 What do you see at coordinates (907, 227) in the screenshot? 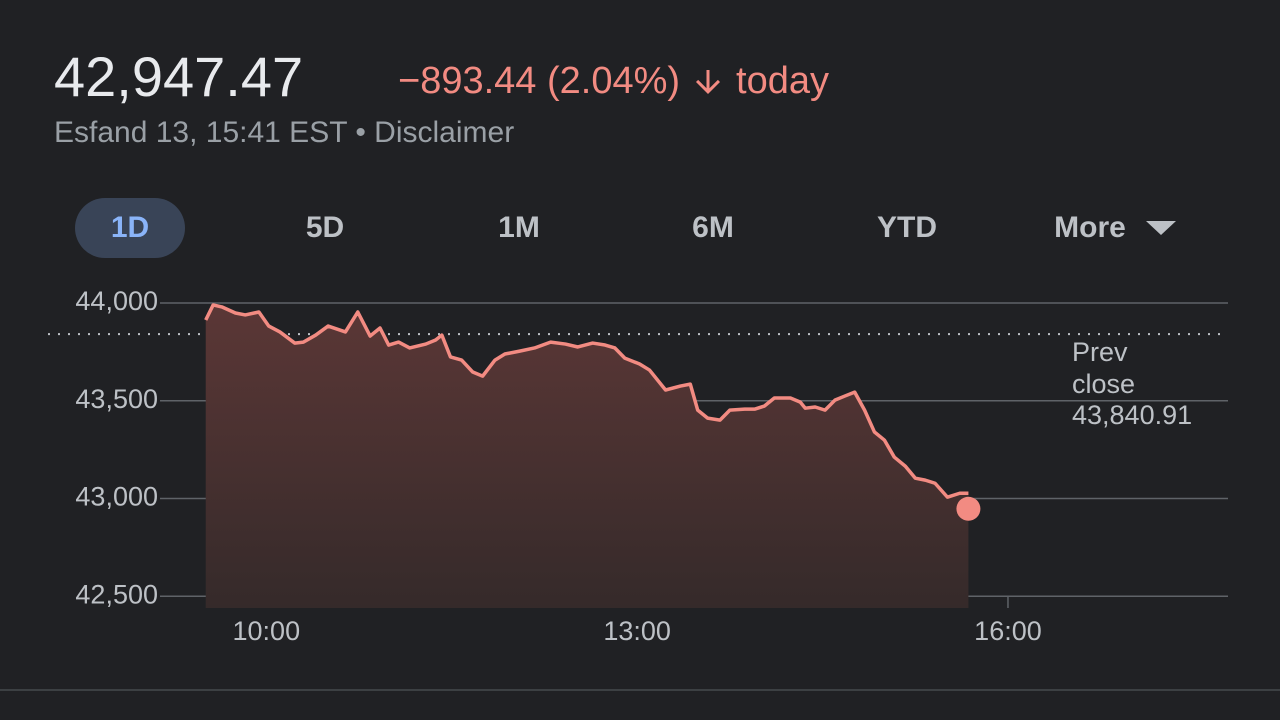
I see `tab: YTD` at bounding box center [907, 227].